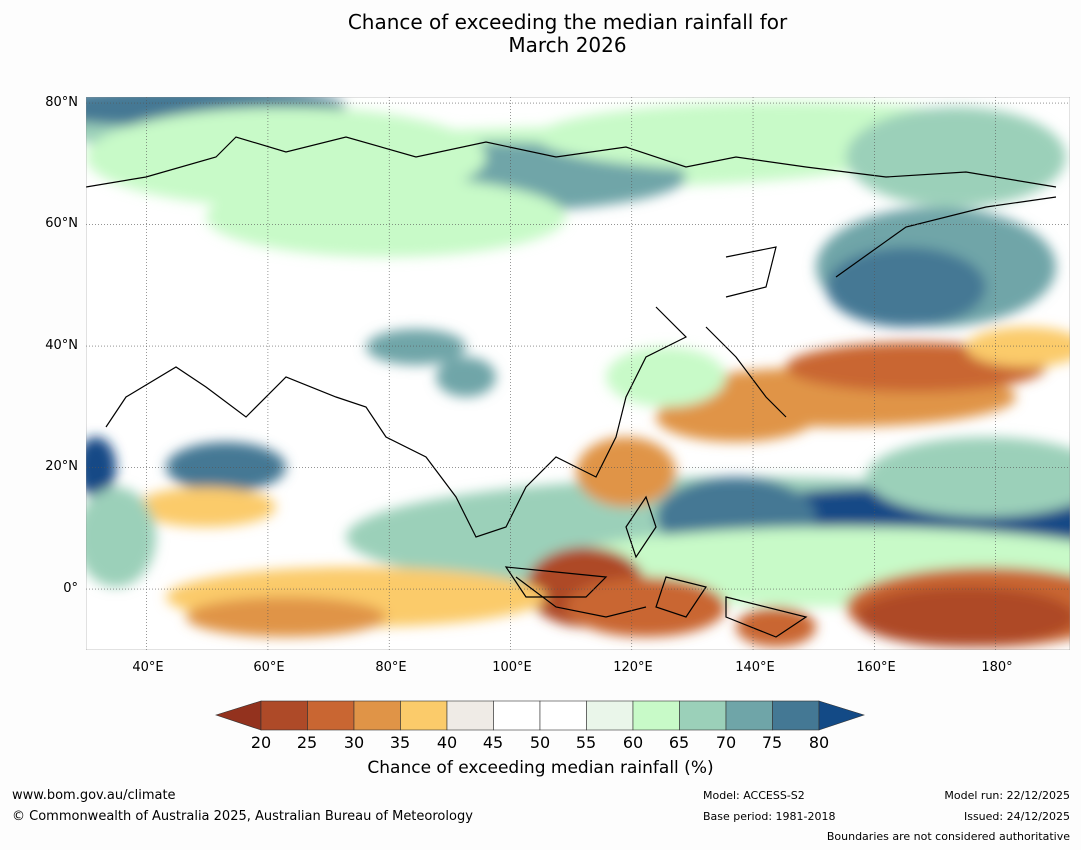  What do you see at coordinates (586, 742) in the screenshot?
I see `colorbar-tick: 55` at bounding box center [586, 742].